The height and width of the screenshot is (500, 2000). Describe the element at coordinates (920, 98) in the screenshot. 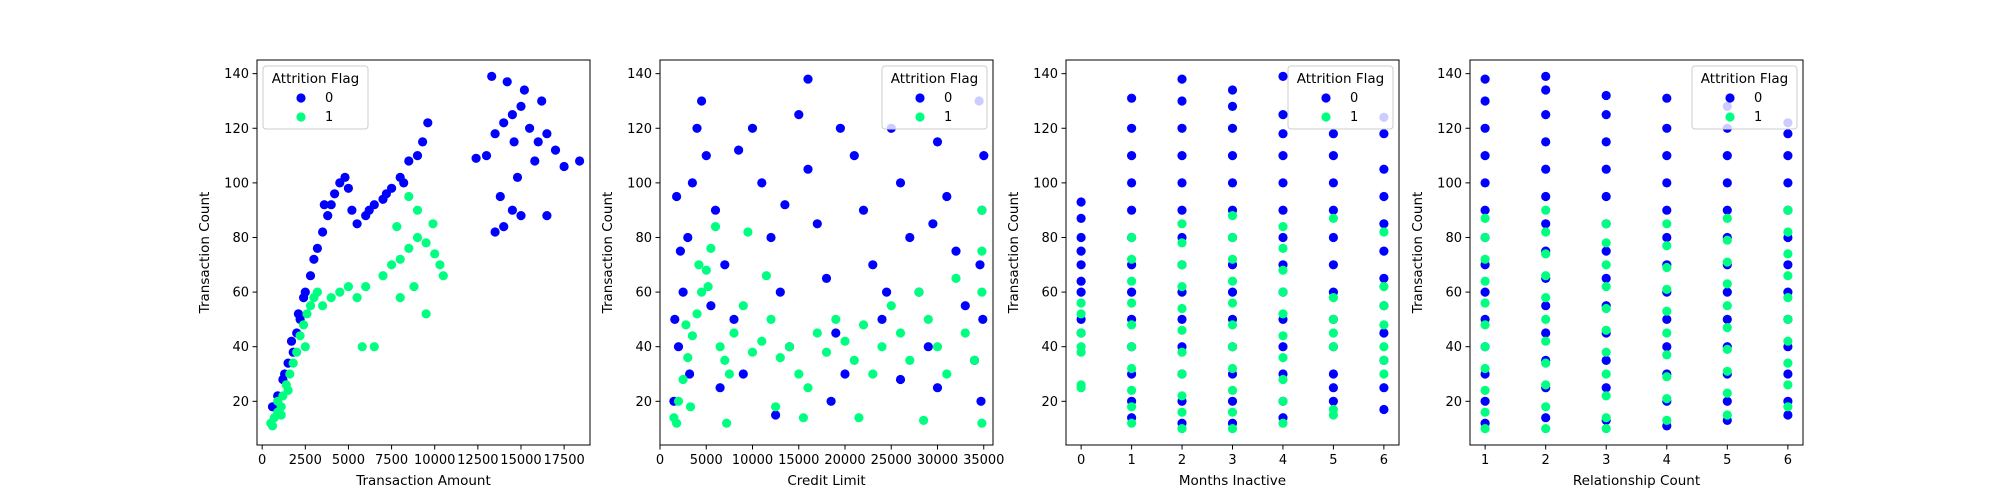

I see `legend-marker` at that location.